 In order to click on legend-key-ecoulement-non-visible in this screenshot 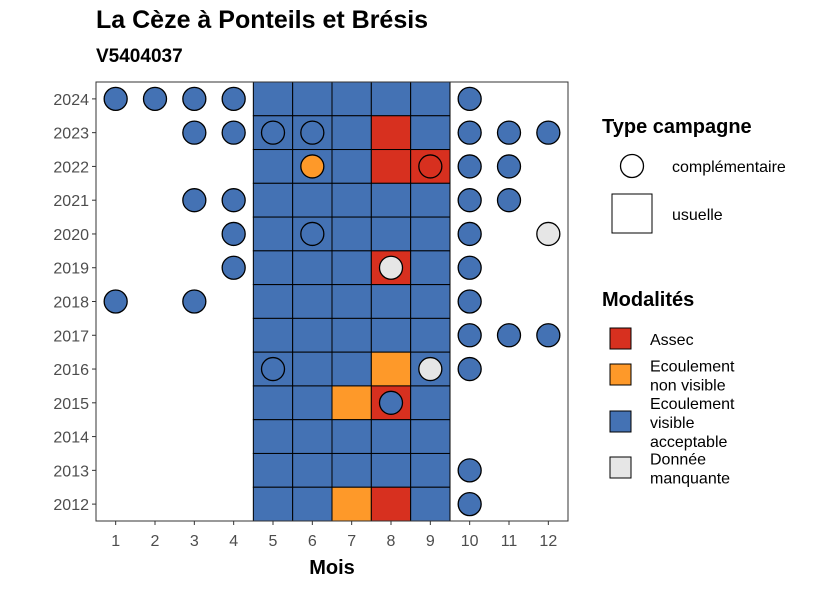, I will do `click(620, 374)`.